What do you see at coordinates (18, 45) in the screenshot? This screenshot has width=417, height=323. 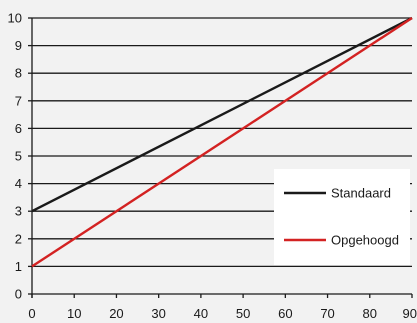 I see `y-tick-label: 9` at bounding box center [18, 45].